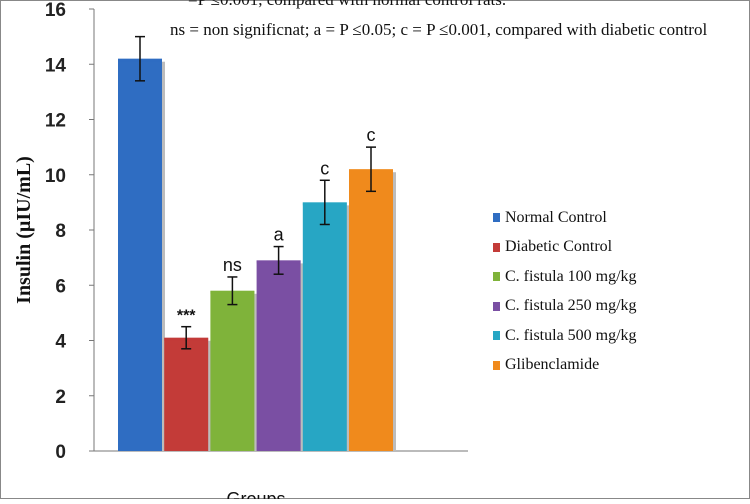 This screenshot has height=504, width=750. I want to click on y-tick-label: 16, so click(55, 10).